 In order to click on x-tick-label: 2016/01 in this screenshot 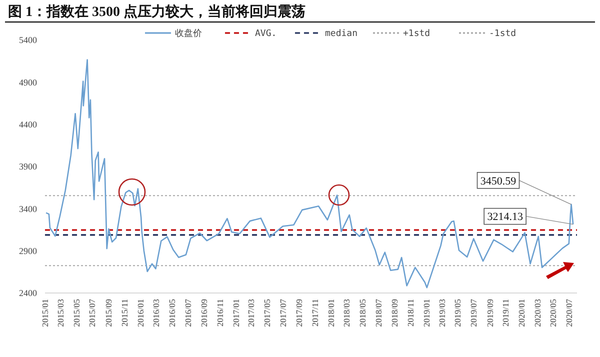, I will do `click(140, 313)`.